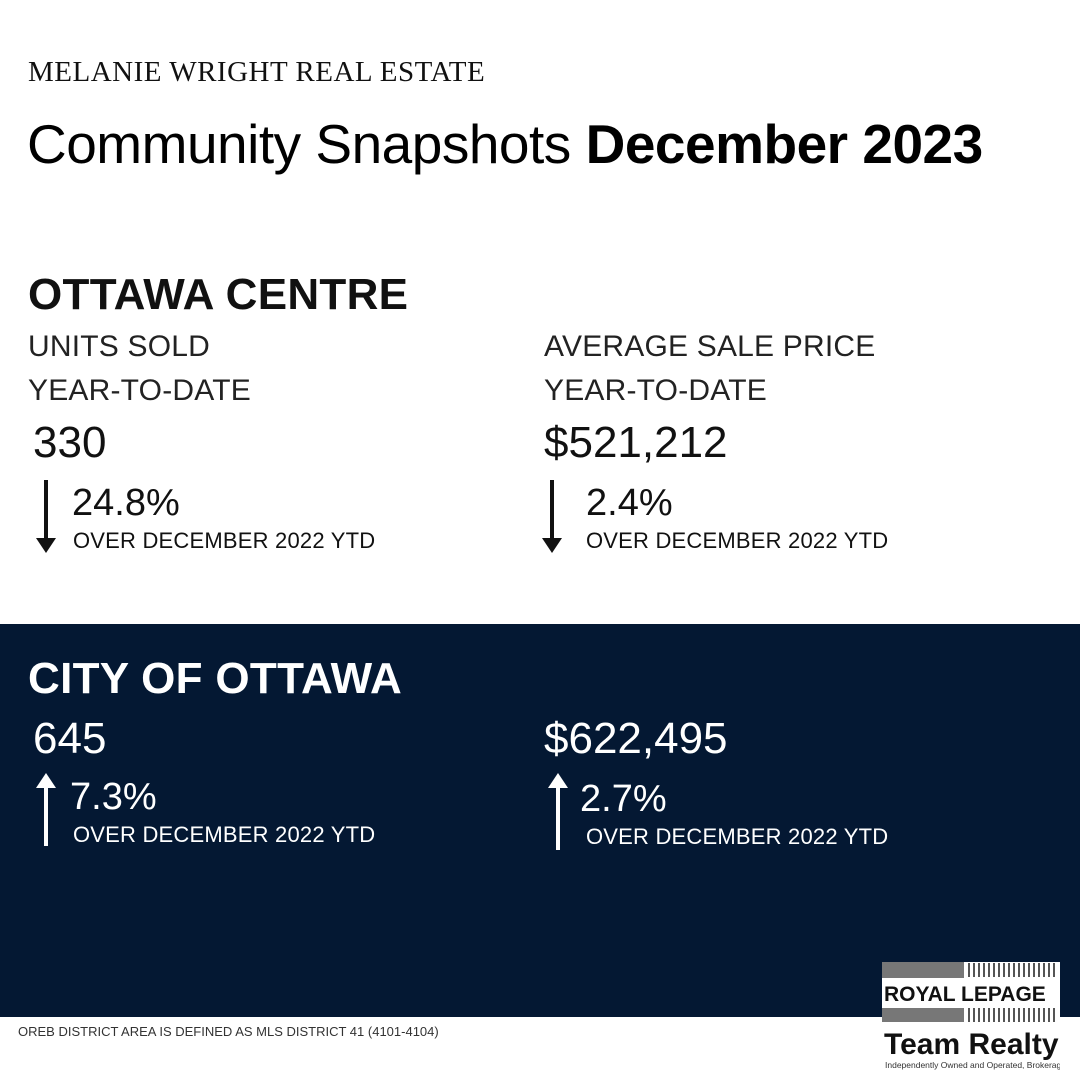  Describe the element at coordinates (636, 738) in the screenshot. I see `city-price-value: $622,495` at that location.